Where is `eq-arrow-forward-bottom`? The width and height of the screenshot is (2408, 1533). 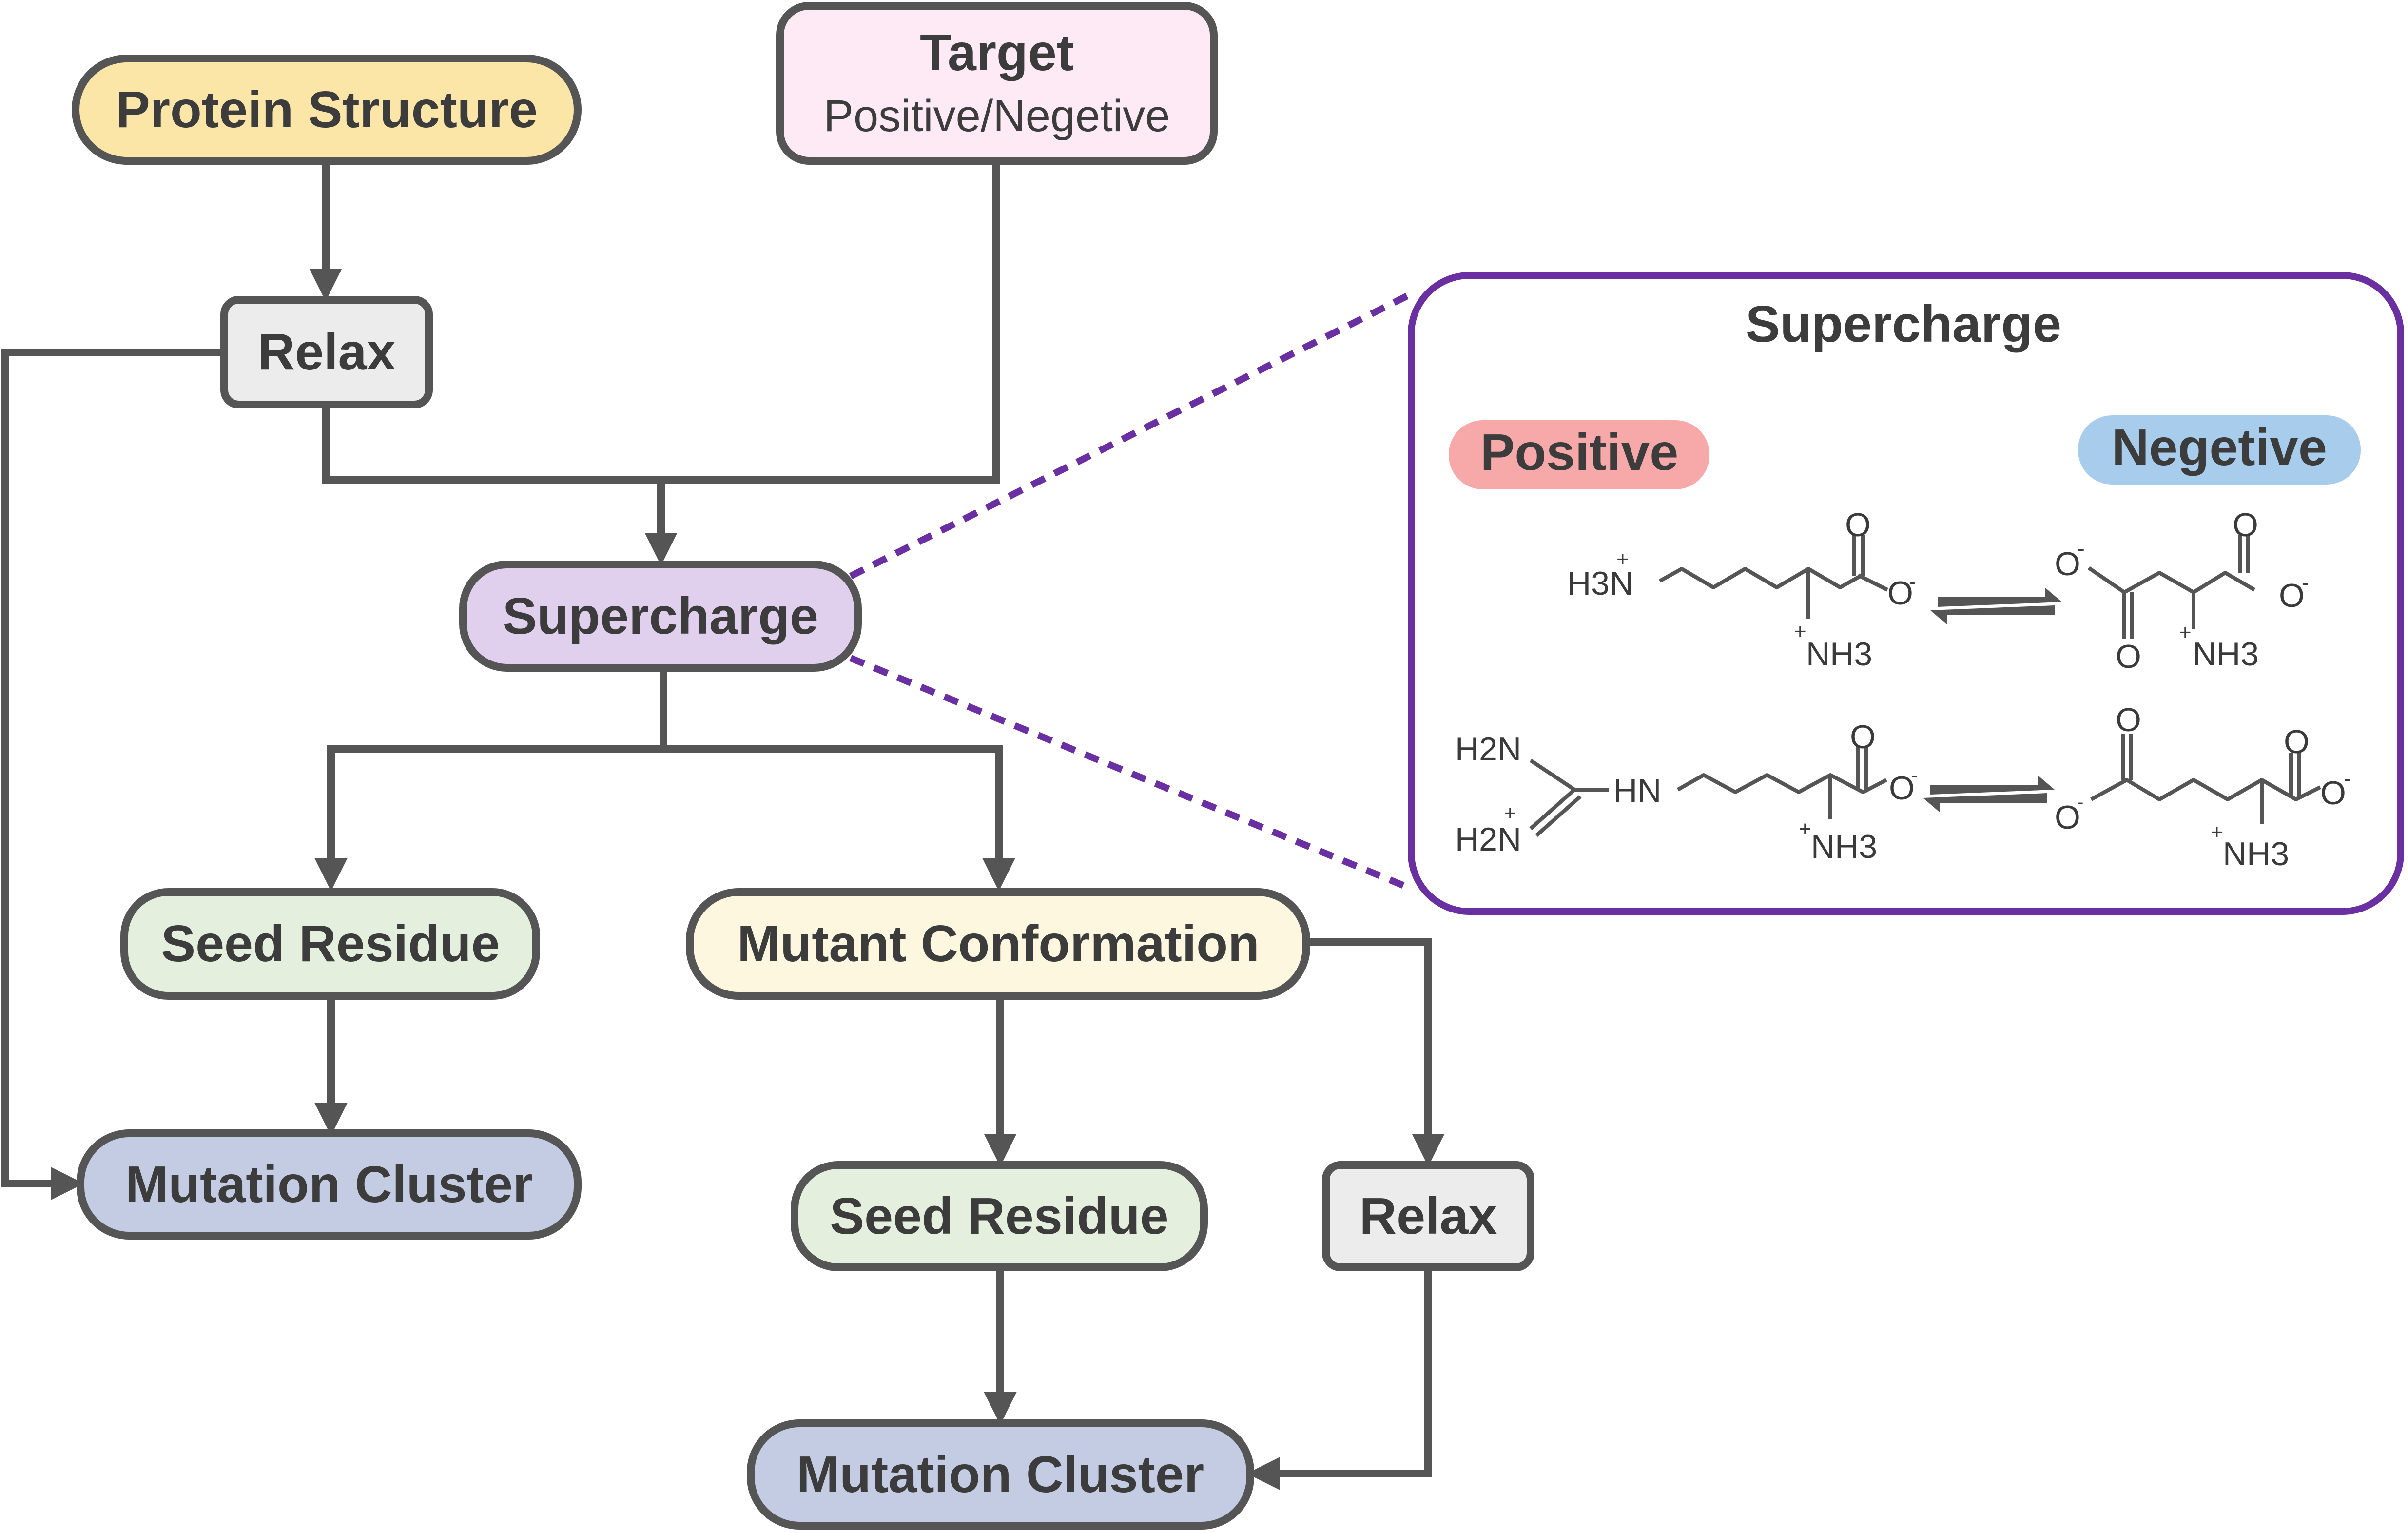 eq-arrow-forward-bottom is located at coordinates (1992, 785).